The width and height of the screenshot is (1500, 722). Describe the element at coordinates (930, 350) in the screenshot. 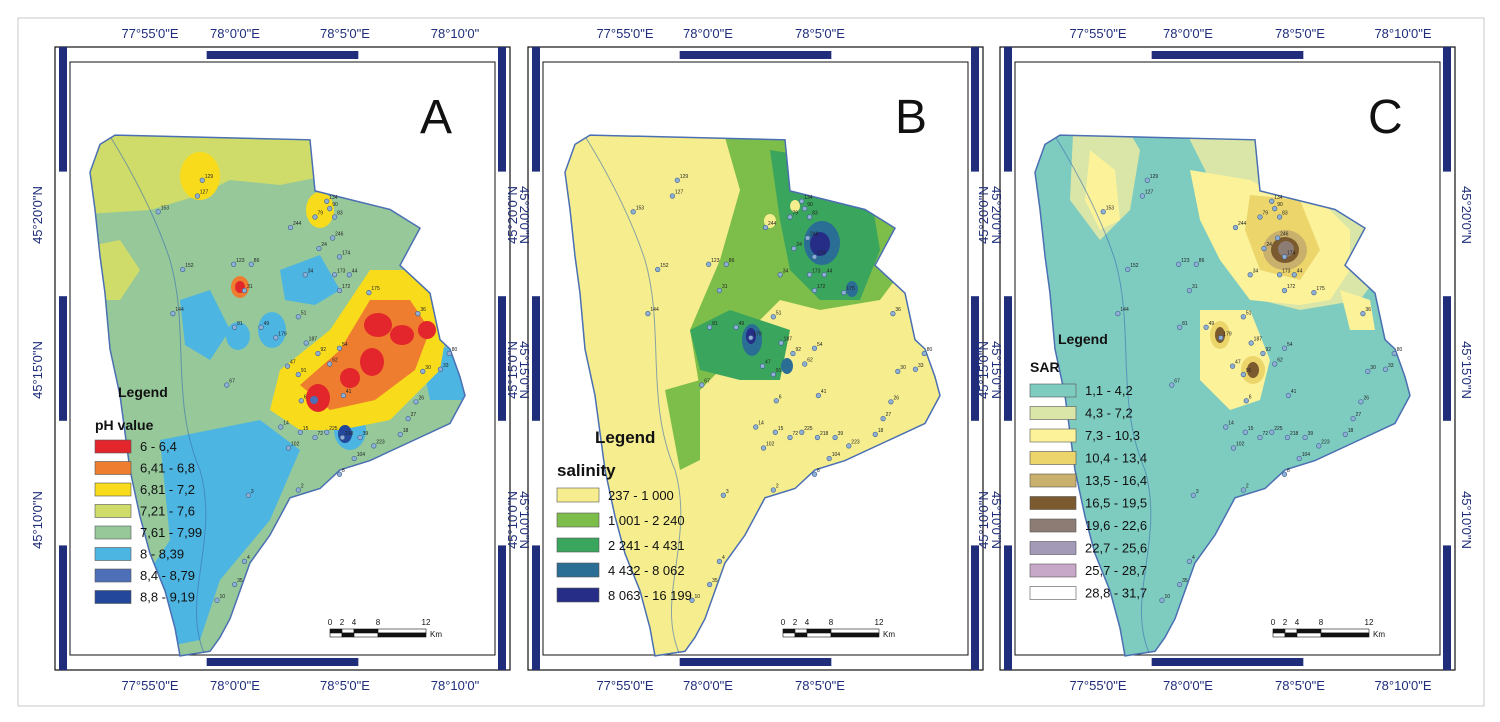

I see `sample-point-label: 80` at that location.